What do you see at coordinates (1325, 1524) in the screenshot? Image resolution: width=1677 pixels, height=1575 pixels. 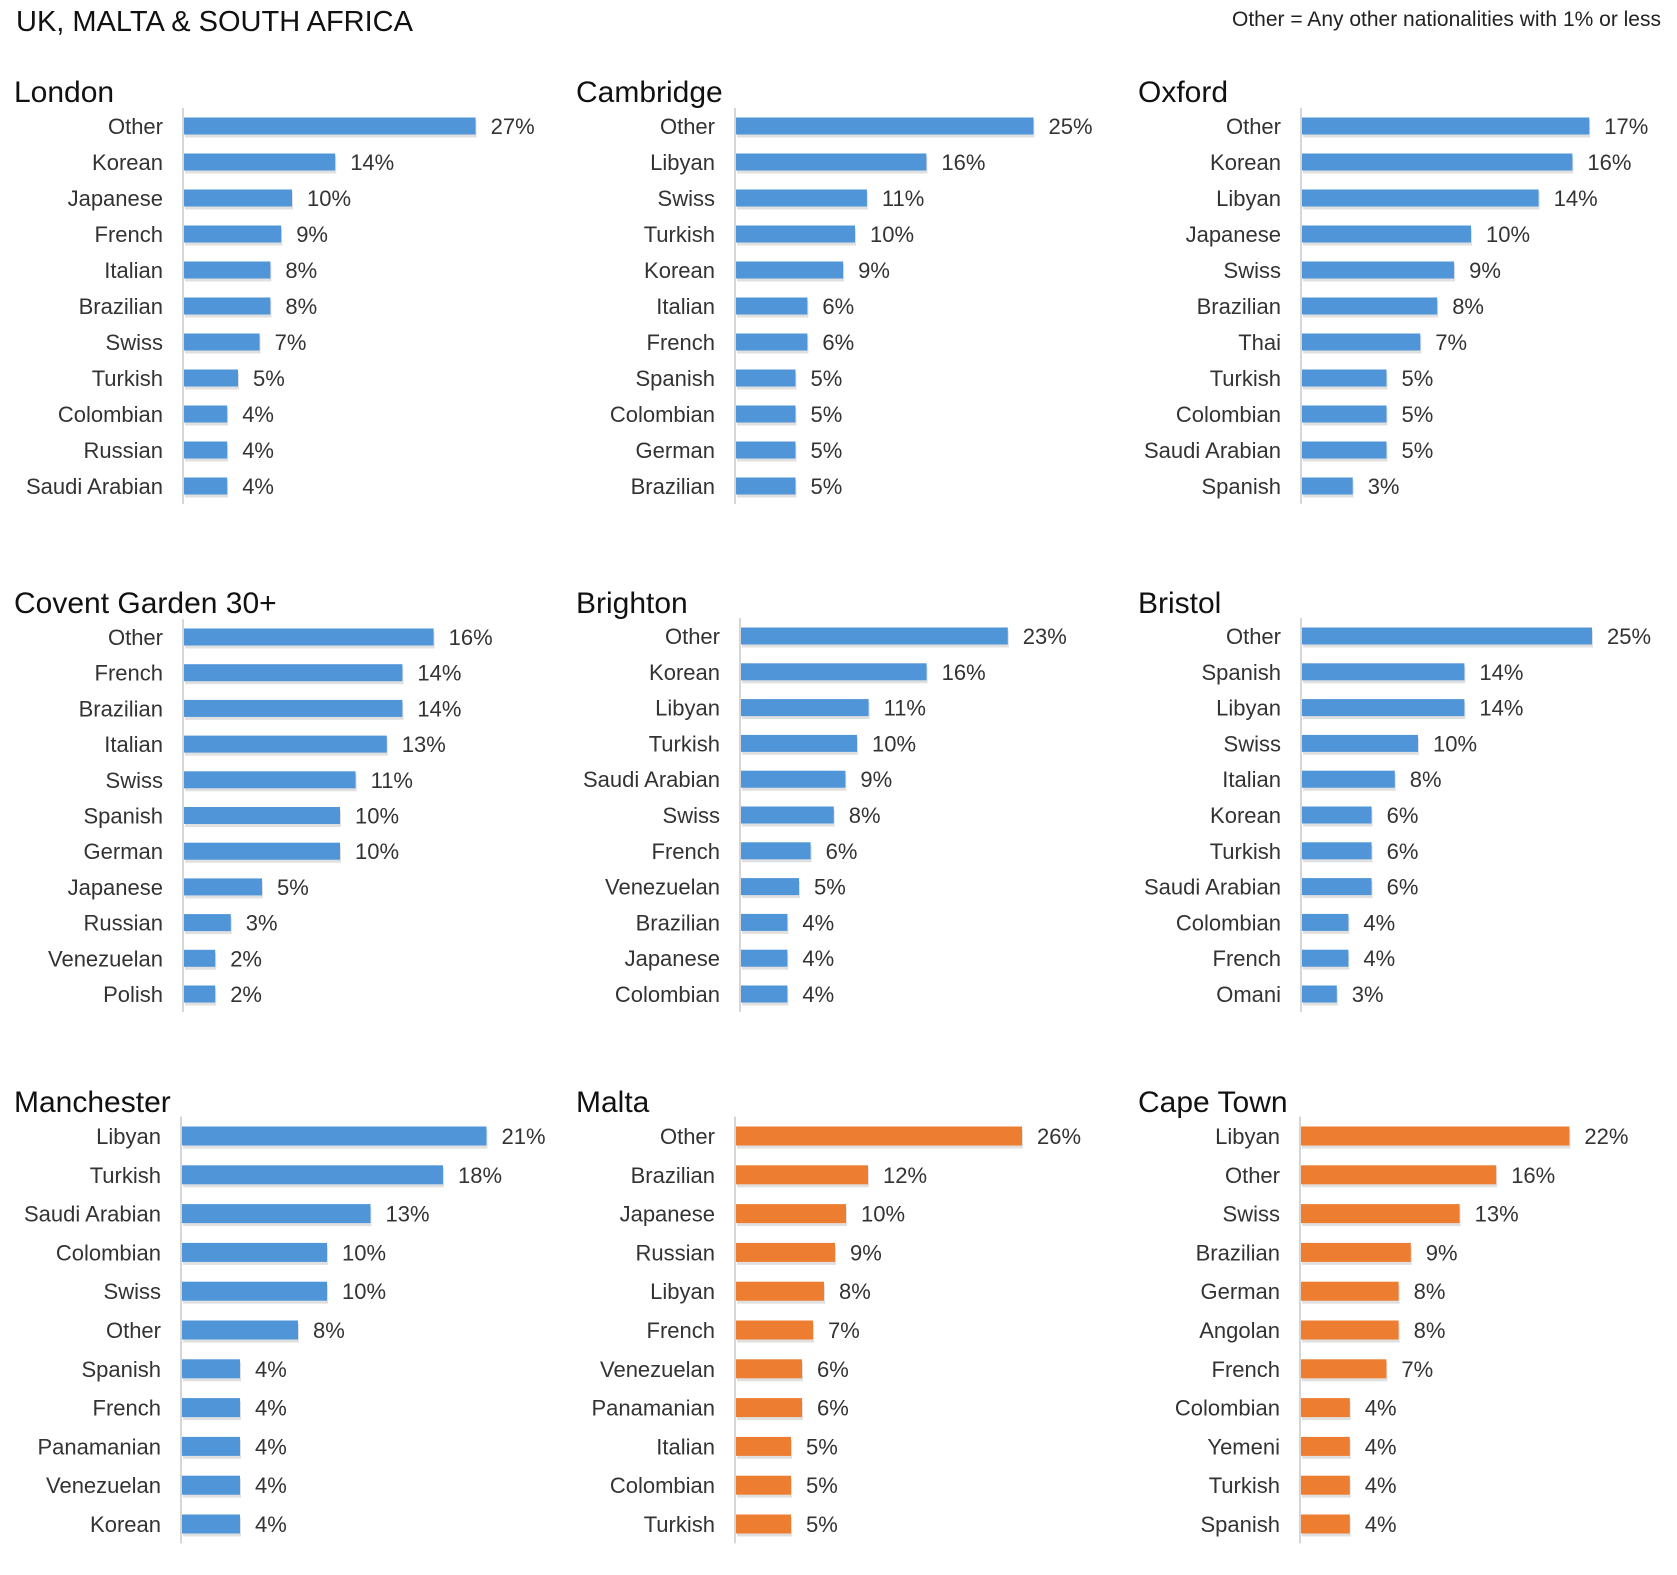 I see `bar-spanish` at bounding box center [1325, 1524].